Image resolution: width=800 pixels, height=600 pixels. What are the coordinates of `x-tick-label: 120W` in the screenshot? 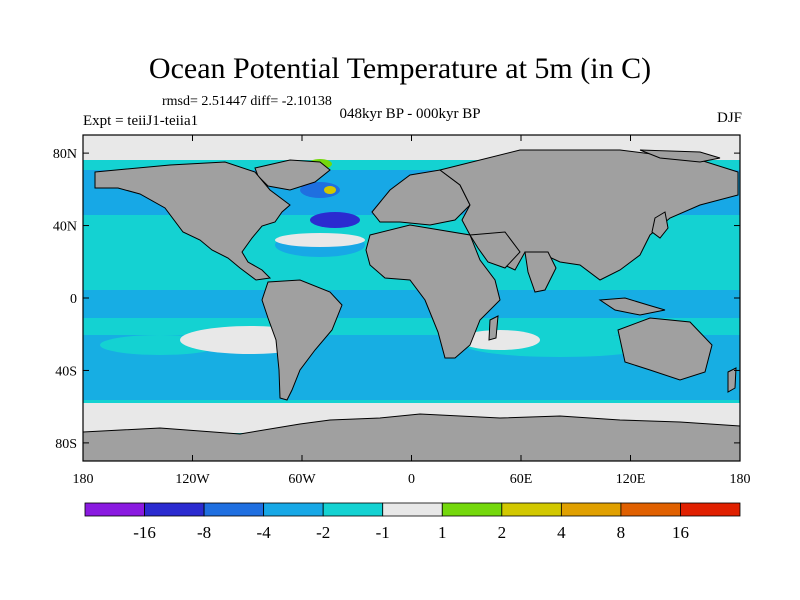 It's located at (192, 479).